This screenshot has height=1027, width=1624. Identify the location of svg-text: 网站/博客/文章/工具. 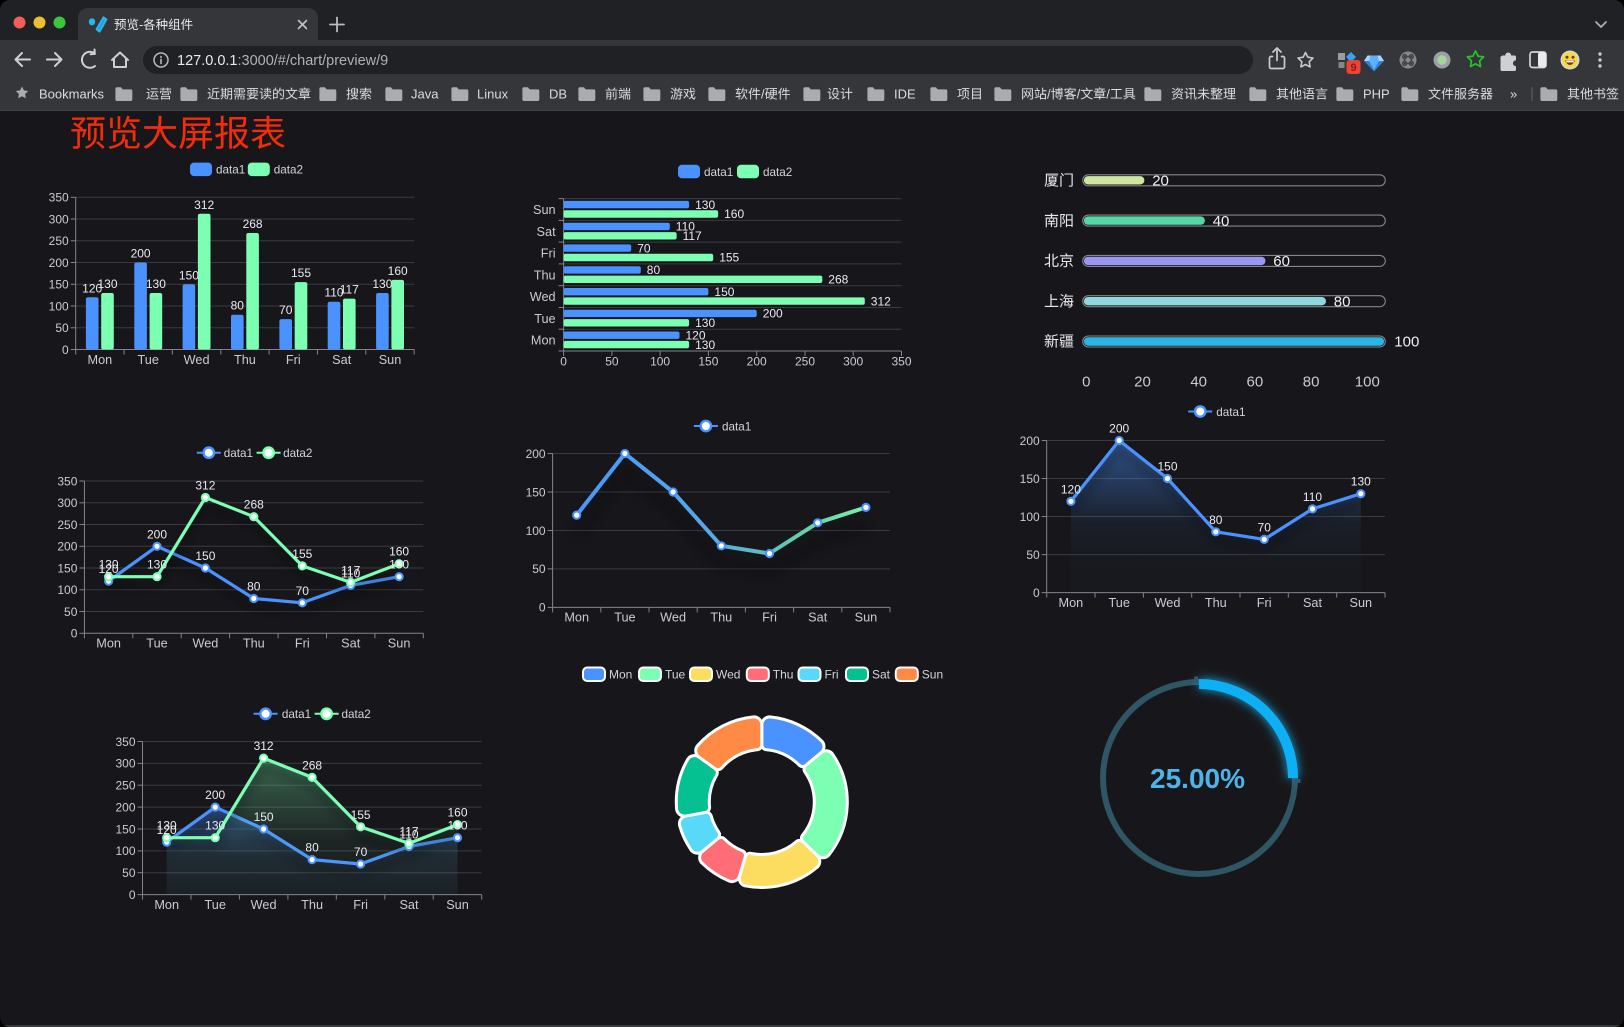
(1078, 93).